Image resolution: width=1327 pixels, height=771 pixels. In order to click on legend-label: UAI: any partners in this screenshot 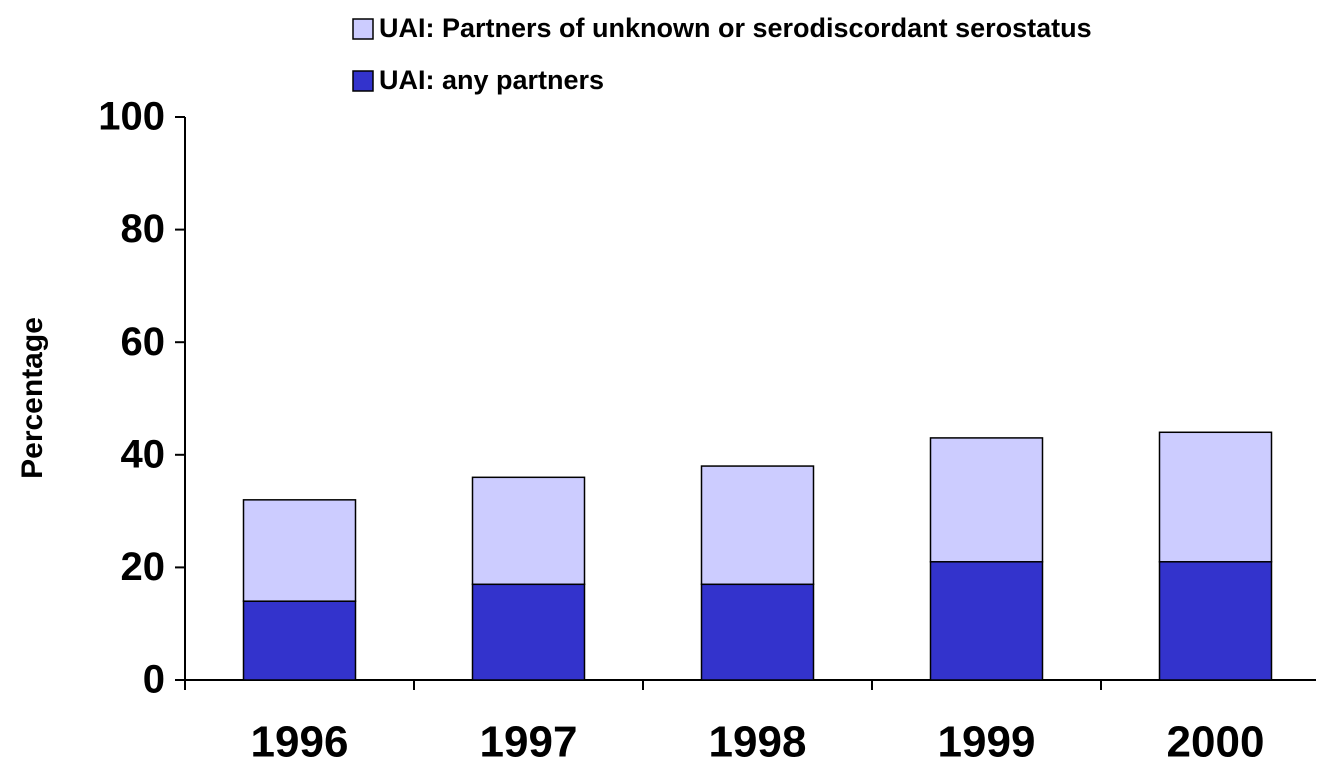, I will do `click(491, 80)`.